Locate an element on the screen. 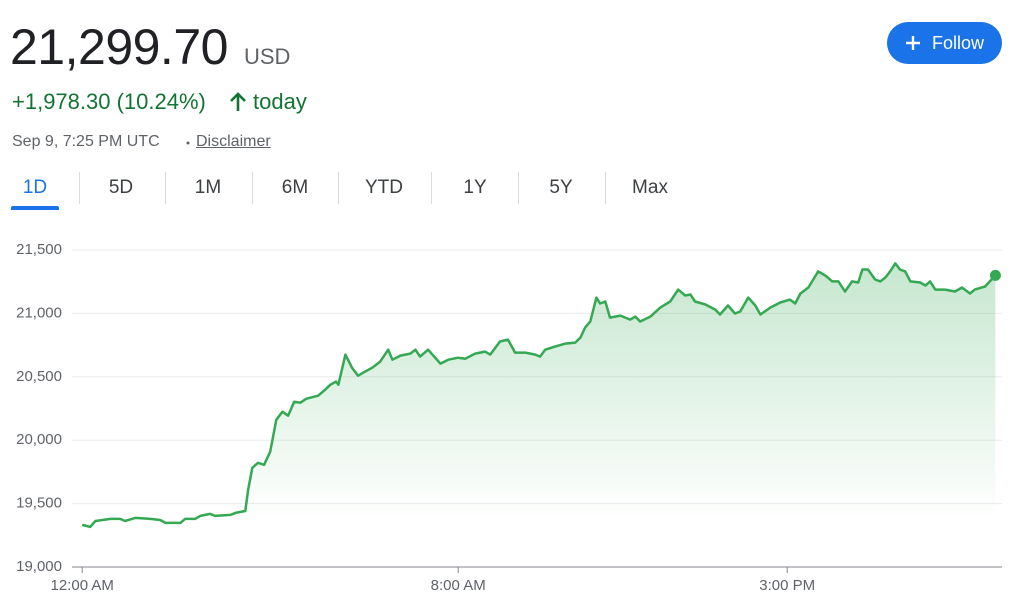  price: 21,299.70 is located at coordinates (119, 47).